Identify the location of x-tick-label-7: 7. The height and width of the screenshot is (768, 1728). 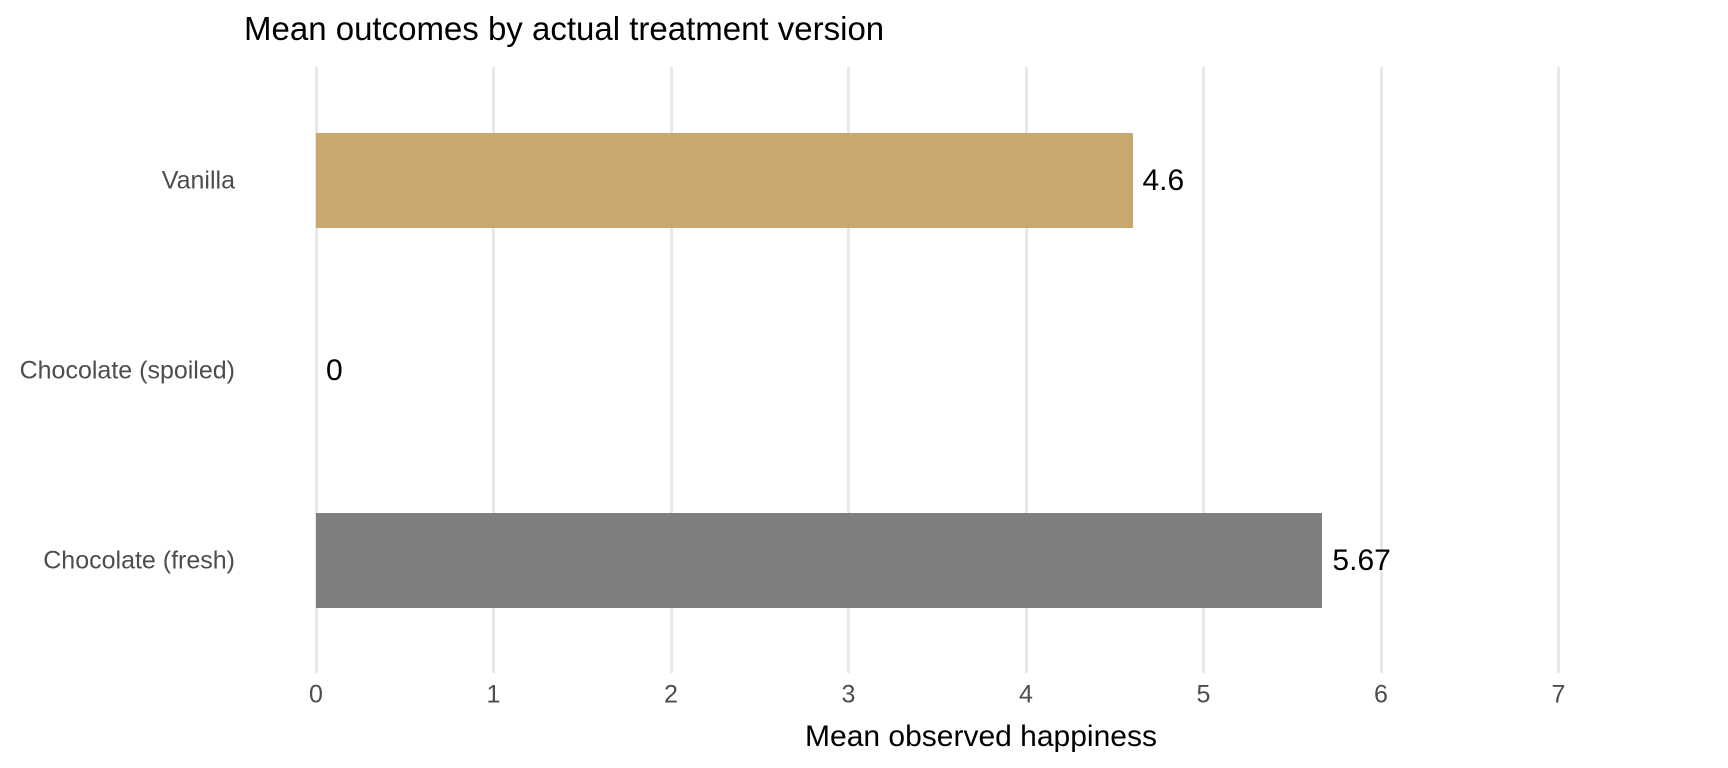
(1558, 694).